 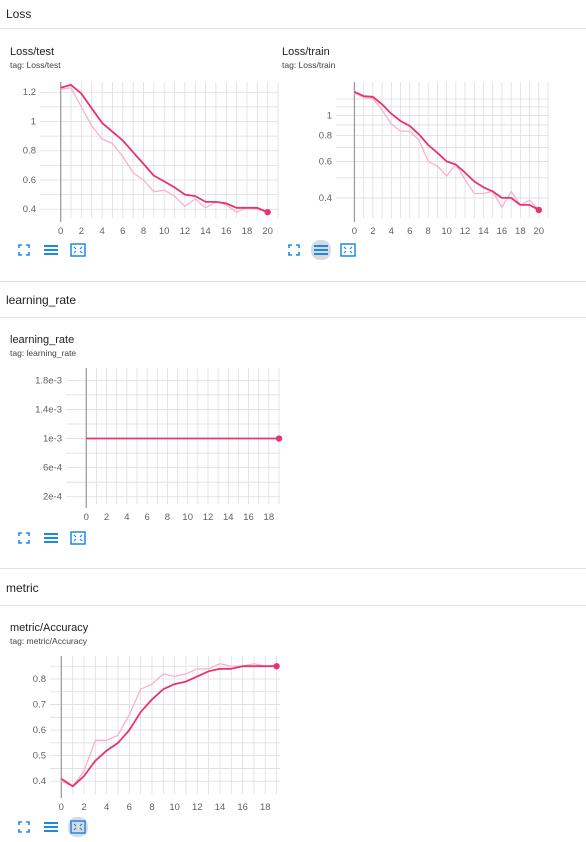 I want to click on chart-loss-test: 0 2 4 6 8 10 12 14 16 18 20 0.4 0.6 0.8 1 1.2, so click(x=140, y=159).